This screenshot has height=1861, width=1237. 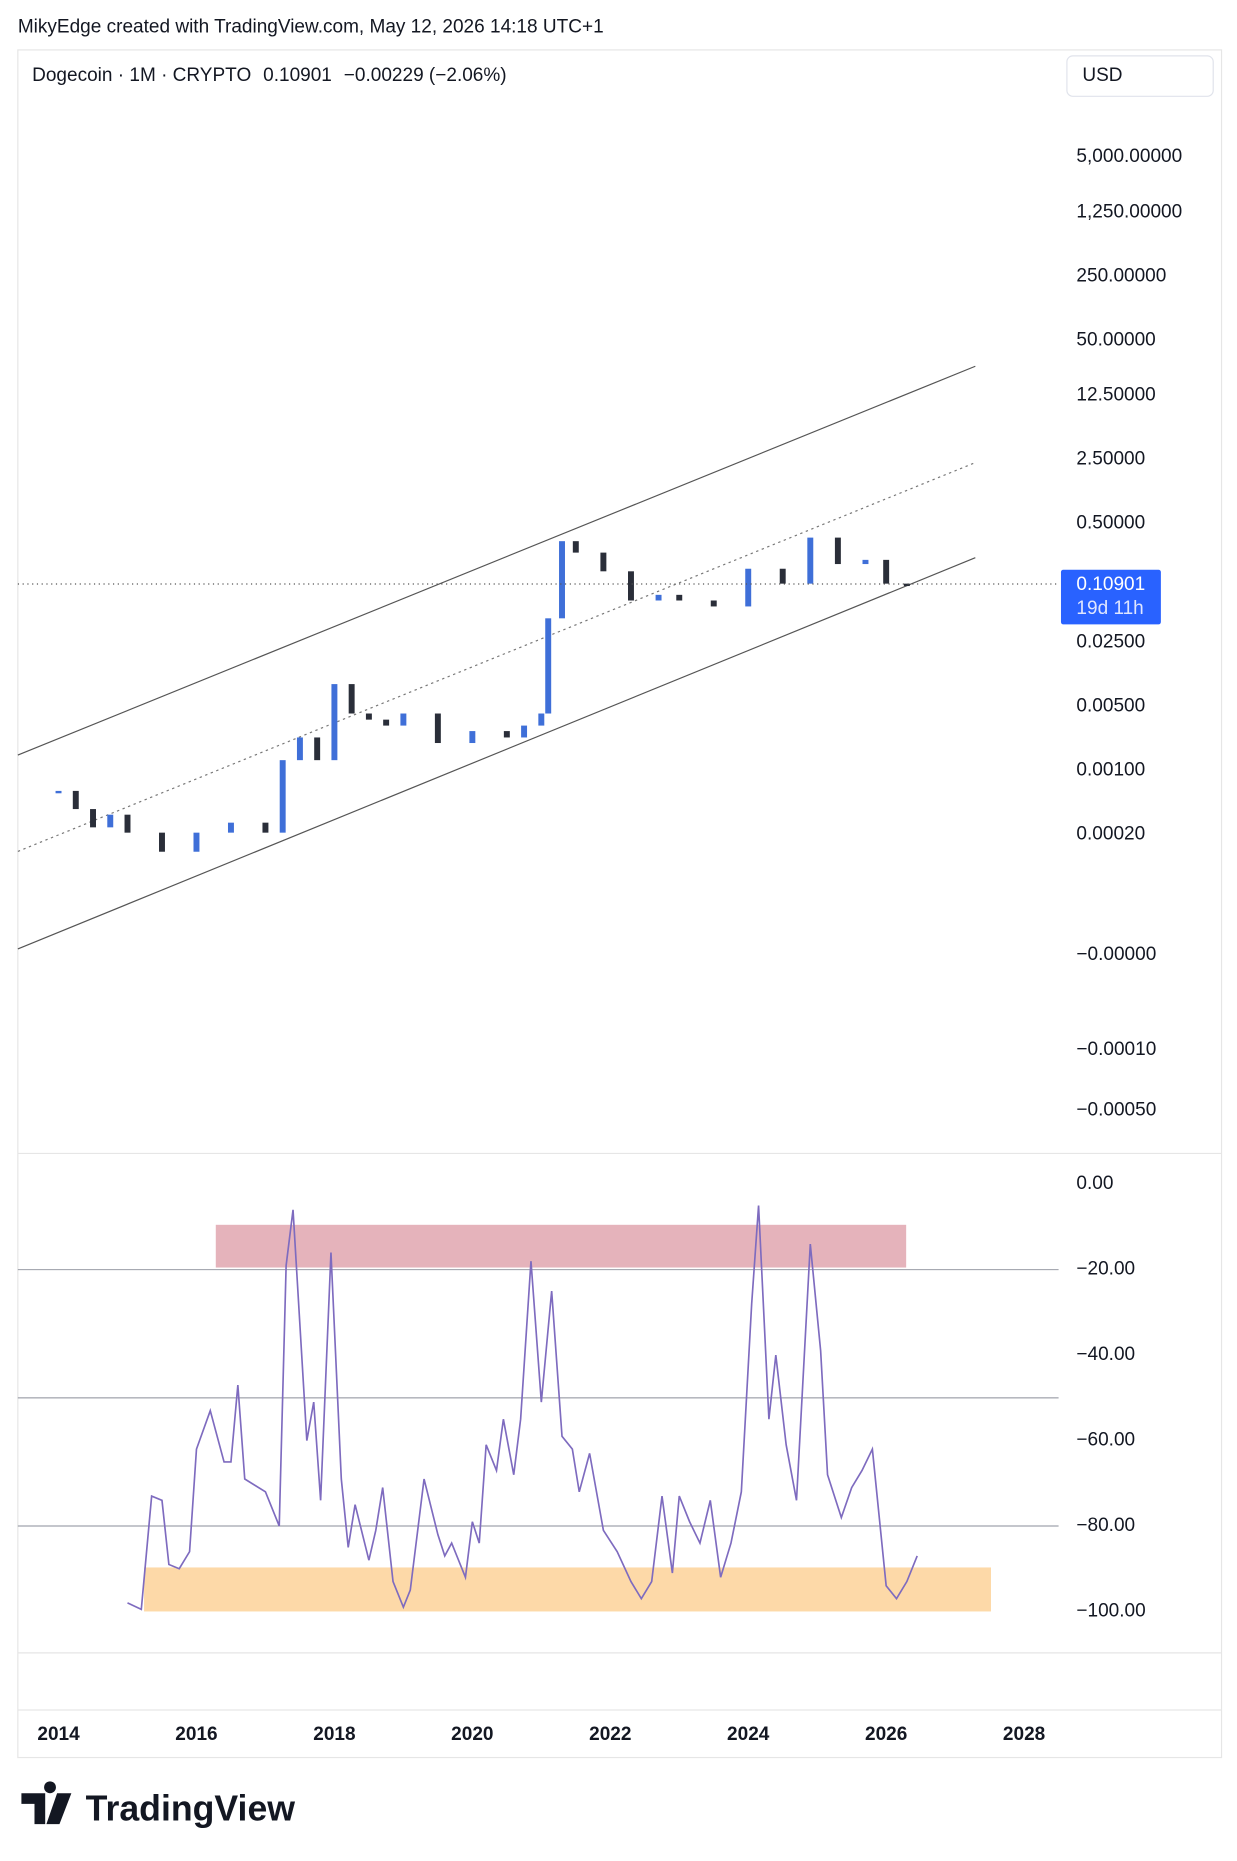 What do you see at coordinates (141, 75) in the screenshot?
I see `symbol: Dogecoin · 1M · CRYPTO` at bounding box center [141, 75].